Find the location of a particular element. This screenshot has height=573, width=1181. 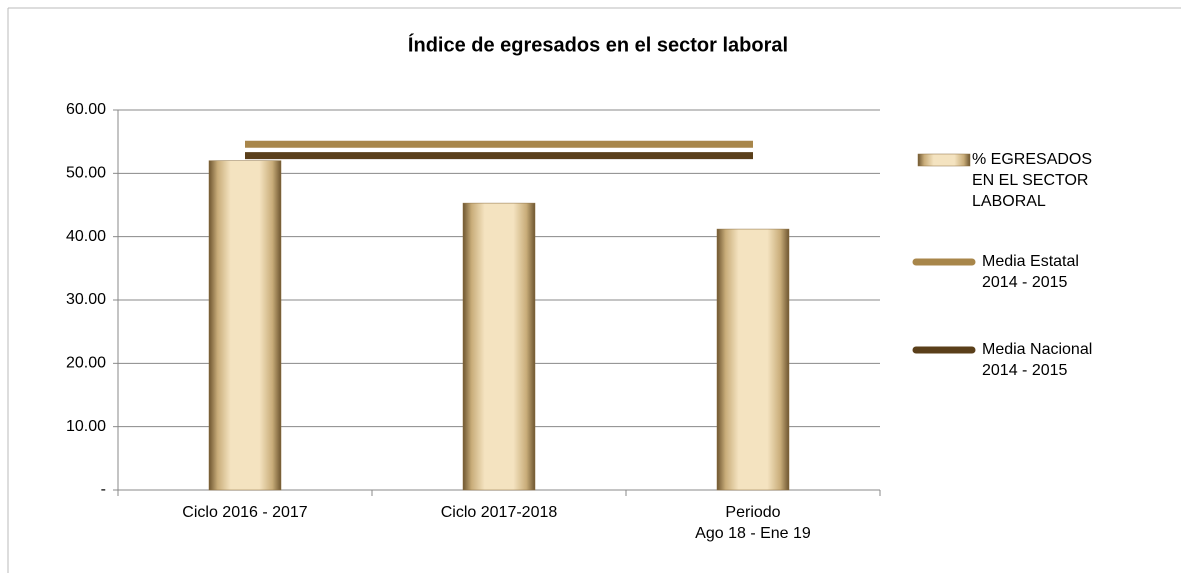

legend-label: Media Estatal 2014 - 2015 is located at coordinates (1030, 272).